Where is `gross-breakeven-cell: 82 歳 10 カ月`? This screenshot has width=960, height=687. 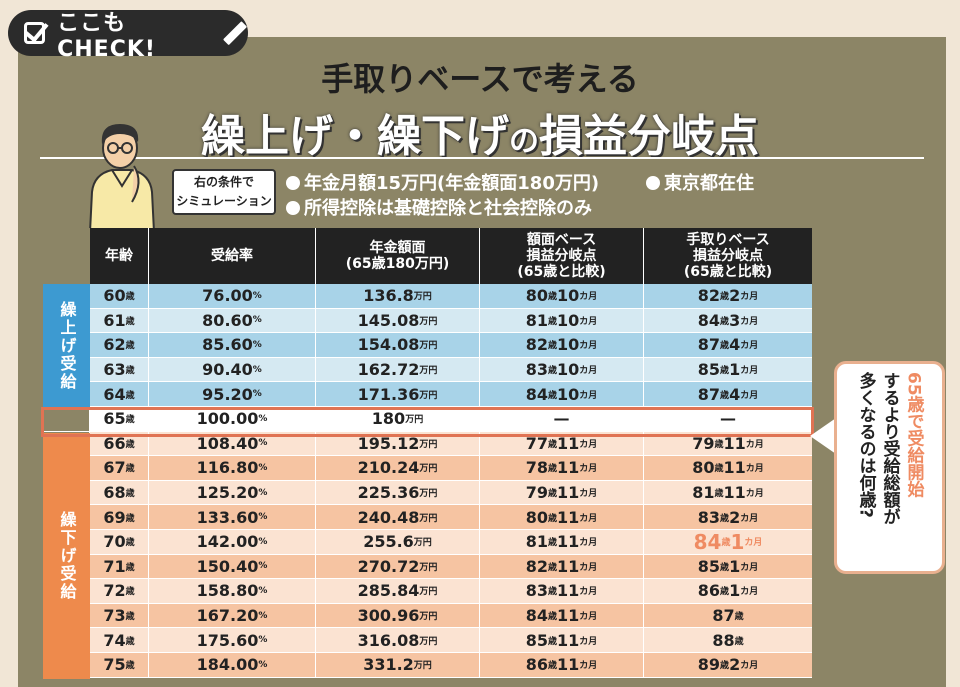
gross-breakeven-cell: 82 歳 10 カ月 is located at coordinates (562, 345).